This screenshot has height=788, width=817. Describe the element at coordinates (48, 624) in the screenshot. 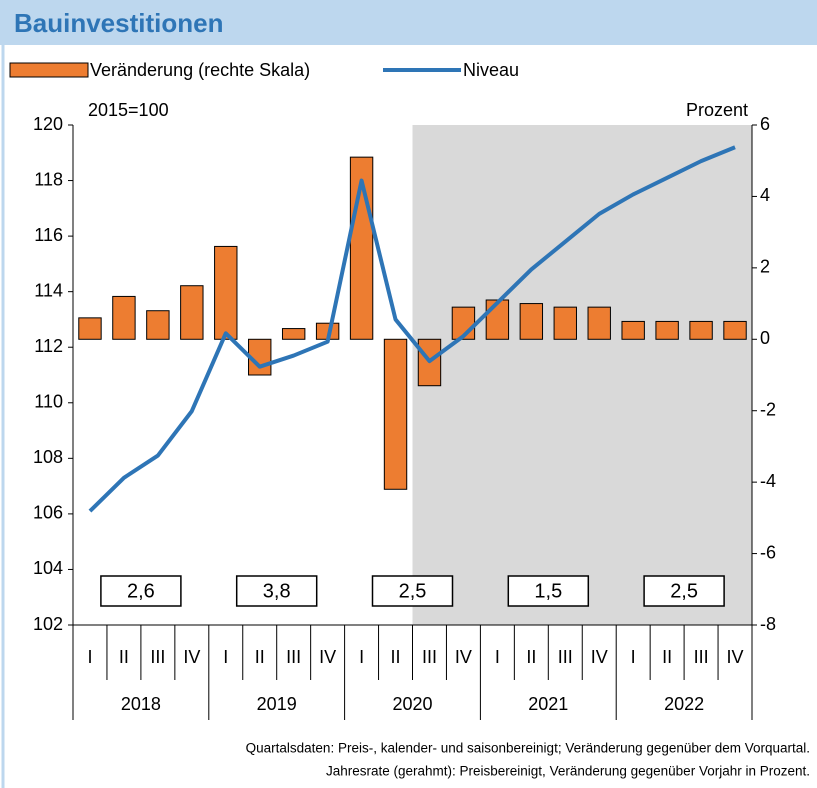

I see `y-tick-label: 102` at that location.